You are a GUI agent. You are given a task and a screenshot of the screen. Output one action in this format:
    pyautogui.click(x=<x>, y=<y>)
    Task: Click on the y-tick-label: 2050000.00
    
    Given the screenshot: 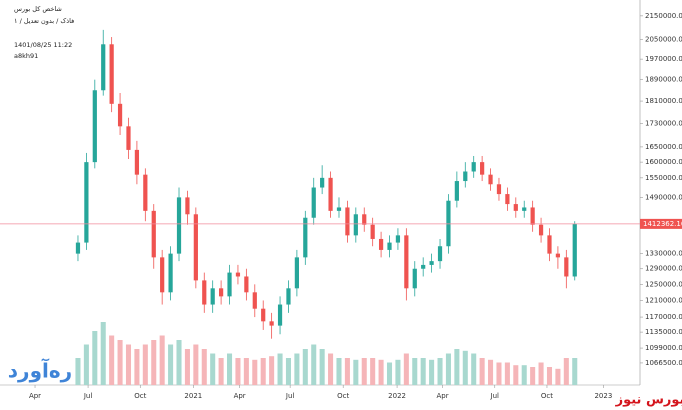 What is the action you would take?
    pyautogui.click(x=663, y=39)
    